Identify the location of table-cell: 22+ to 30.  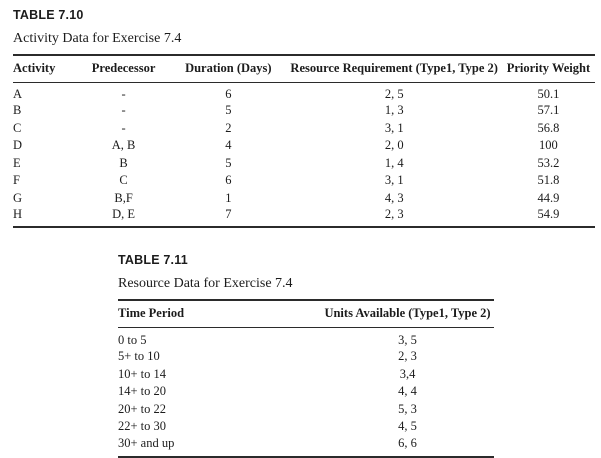
(142, 426).